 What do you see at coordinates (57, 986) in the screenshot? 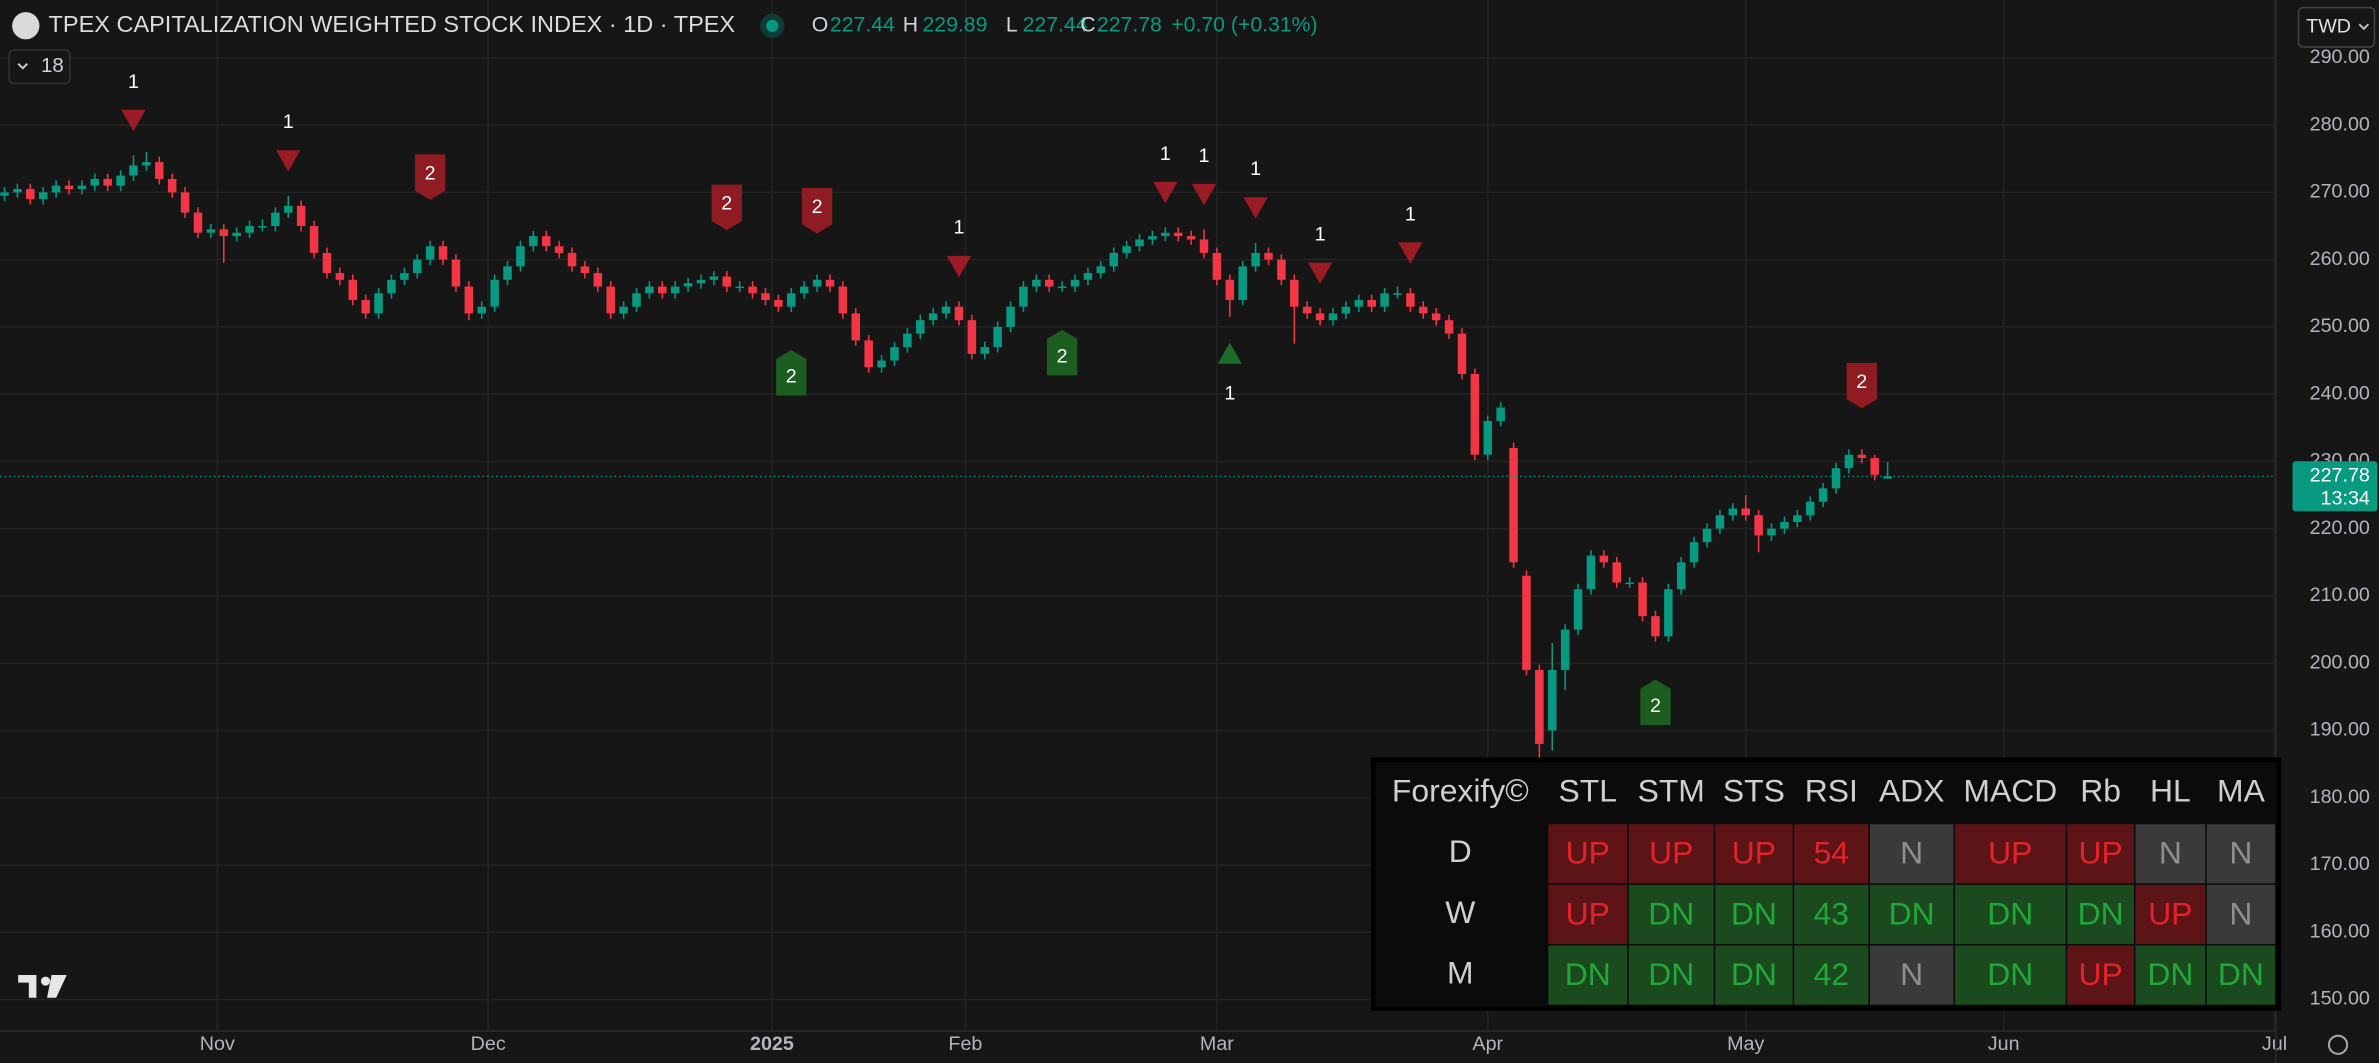
I see `logo-part` at bounding box center [57, 986].